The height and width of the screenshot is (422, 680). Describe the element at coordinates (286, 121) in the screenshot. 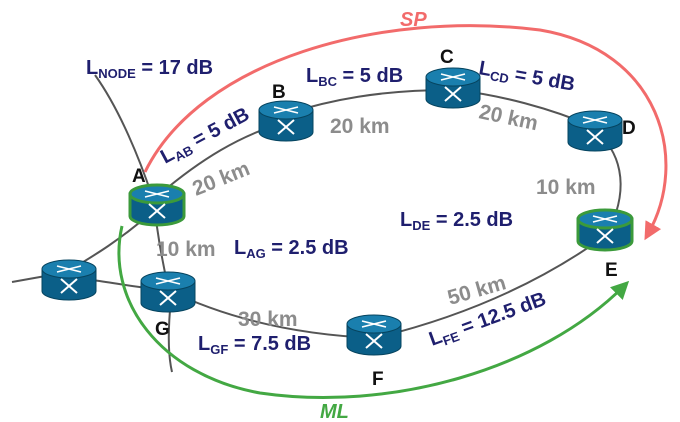

I see `router-b-router-cylinder-icon` at that location.